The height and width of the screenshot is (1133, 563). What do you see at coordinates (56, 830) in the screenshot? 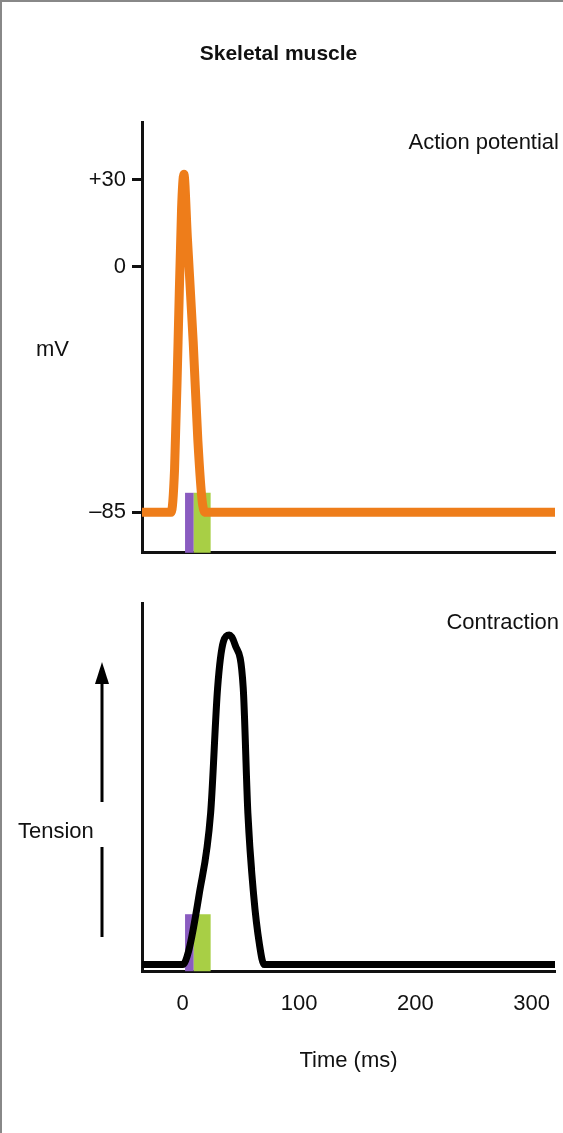
I see `y-axis-title: Tension` at bounding box center [56, 830].